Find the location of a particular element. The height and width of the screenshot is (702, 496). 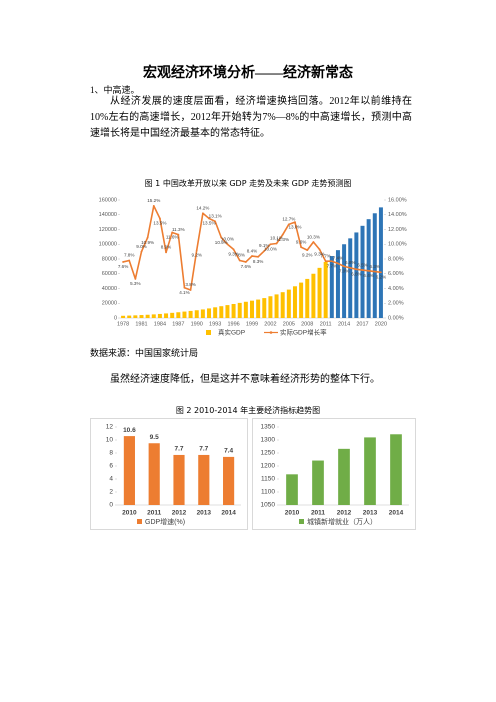

data-label: 10.9% is located at coordinates (147, 242).